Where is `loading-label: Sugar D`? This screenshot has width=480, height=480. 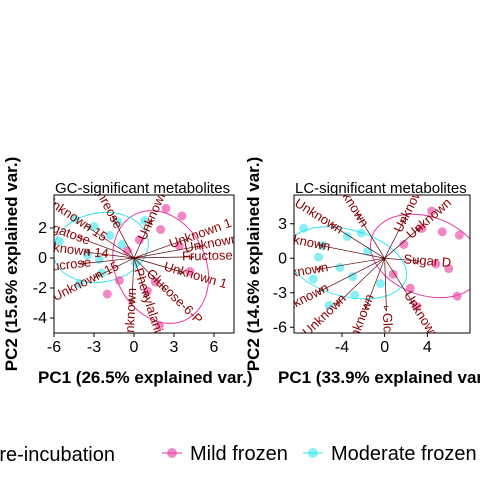
loading-label: Sugar D is located at coordinates (427, 260).